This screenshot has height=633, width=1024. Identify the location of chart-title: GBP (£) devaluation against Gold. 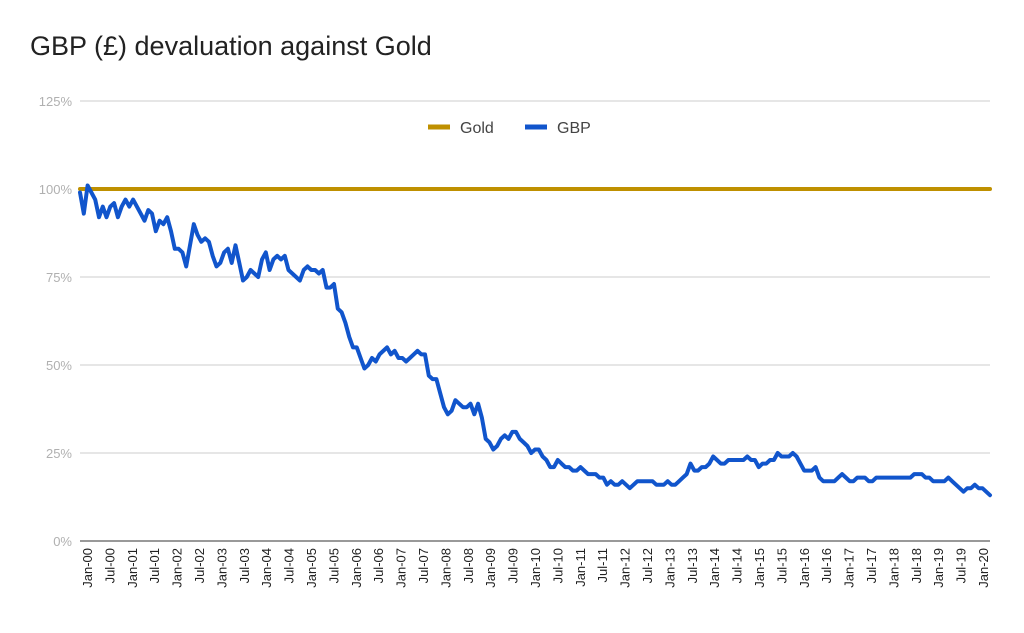
(231, 46).